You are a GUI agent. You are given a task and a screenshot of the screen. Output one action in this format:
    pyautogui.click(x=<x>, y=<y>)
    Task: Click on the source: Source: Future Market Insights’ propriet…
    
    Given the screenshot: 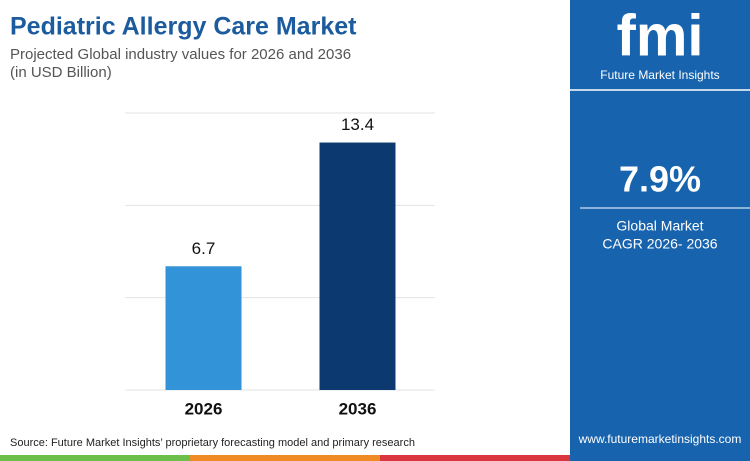 What is the action you would take?
    pyautogui.click(x=212, y=443)
    